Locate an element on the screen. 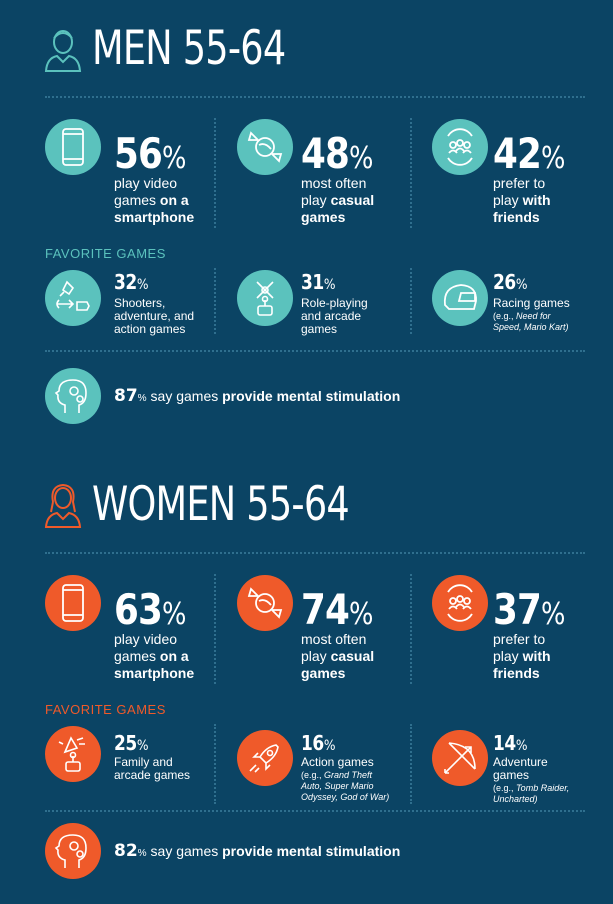 Image resolution: width=613 pixels, height=904 pixels. men-title: MEN 55-64 is located at coordinates (189, 48).